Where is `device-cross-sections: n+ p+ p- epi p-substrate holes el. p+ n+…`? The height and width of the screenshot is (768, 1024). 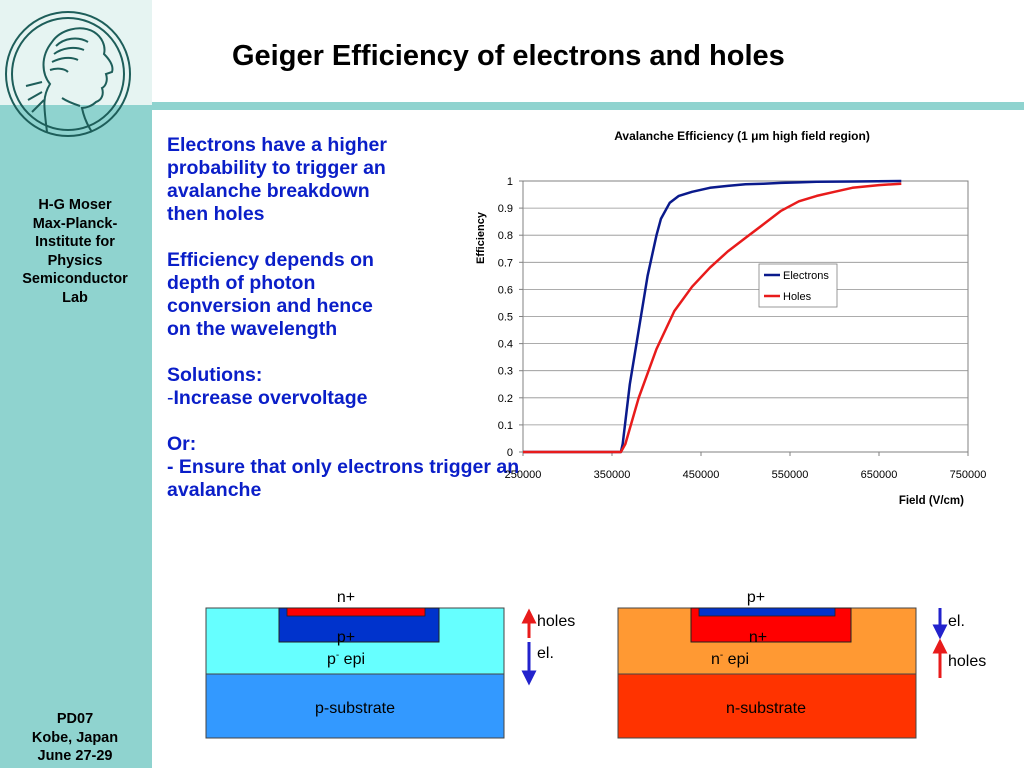
device-cross-sections: n+ p+ p- epi p-substrate holes el. p+ n+… is located at coordinates (595, 664).